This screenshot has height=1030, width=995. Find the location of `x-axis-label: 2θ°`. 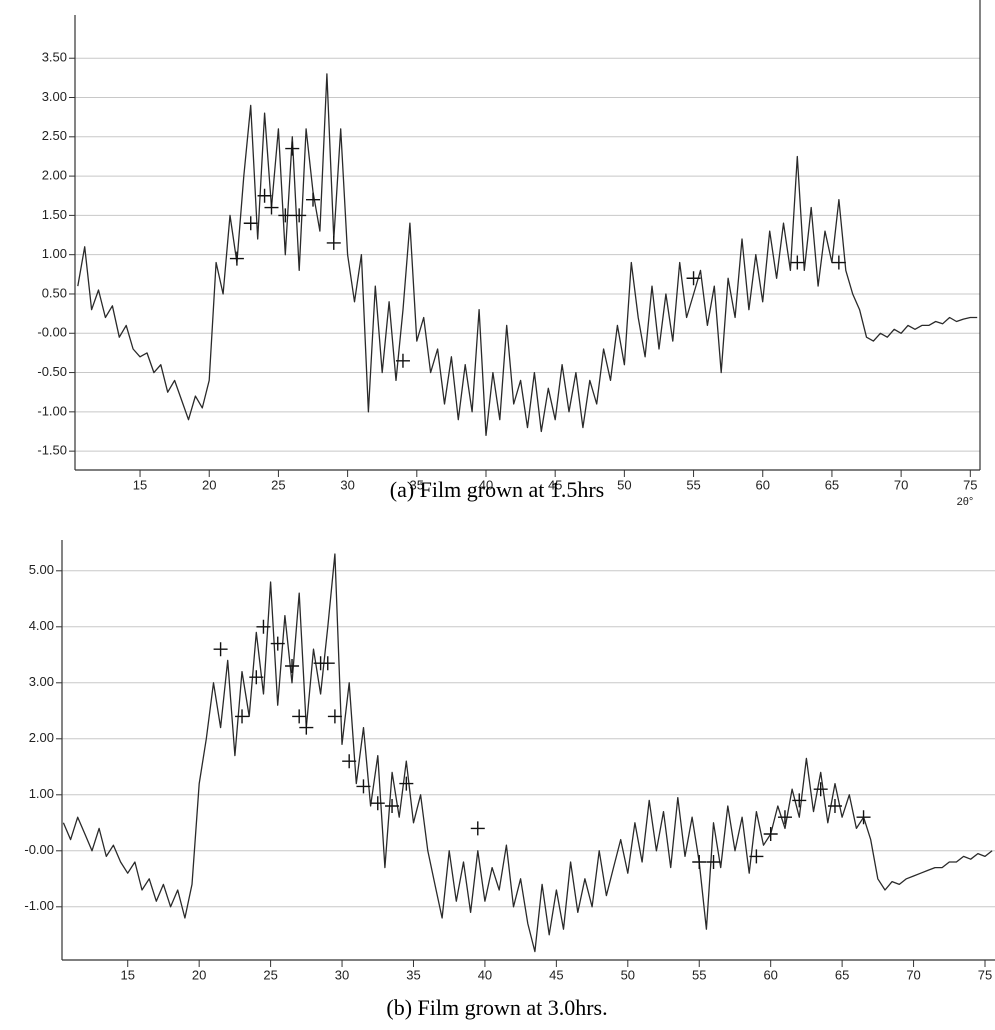

x-axis-label: 2θ° is located at coordinates (965, 502).